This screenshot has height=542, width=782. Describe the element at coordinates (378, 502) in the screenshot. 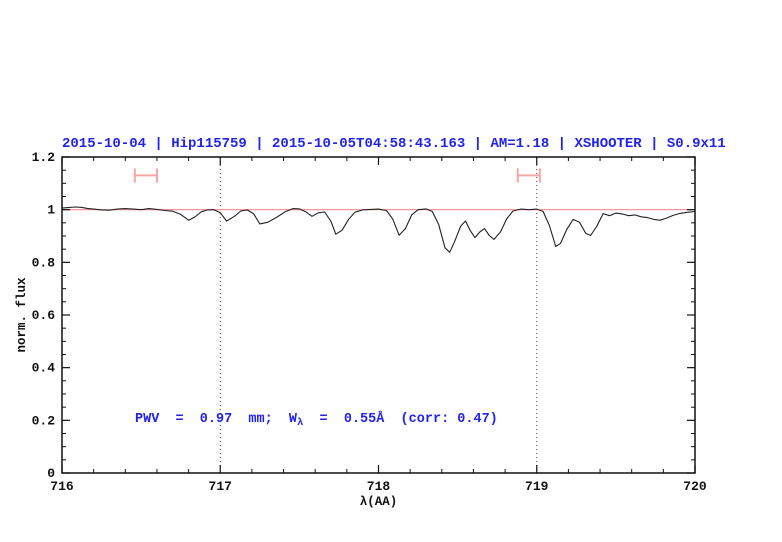

I see `x-axis-label: λ(AA)` at that location.